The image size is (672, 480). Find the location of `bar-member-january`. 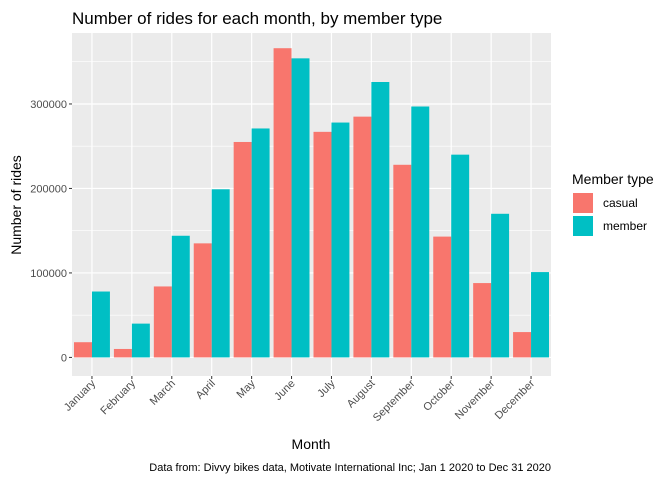

bar-member-january is located at coordinates (100, 324).